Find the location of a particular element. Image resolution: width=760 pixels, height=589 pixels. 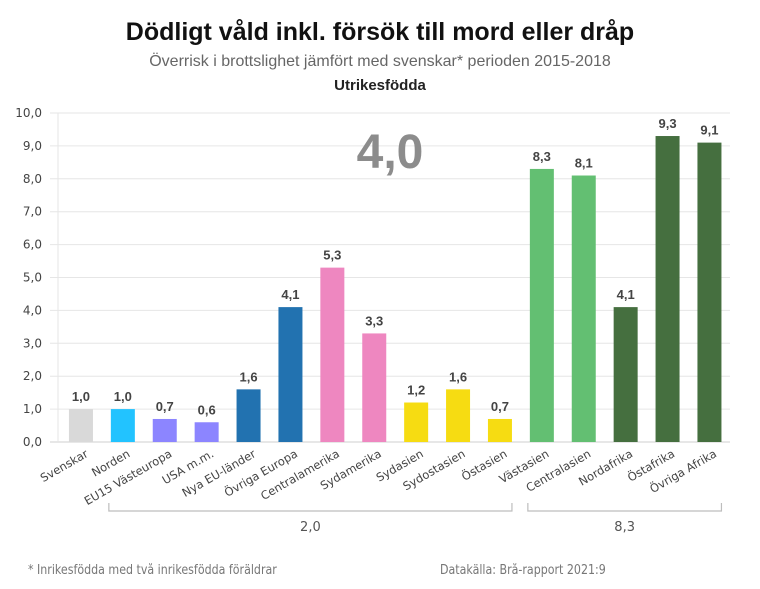

bar-svenskar is located at coordinates (80, 425).